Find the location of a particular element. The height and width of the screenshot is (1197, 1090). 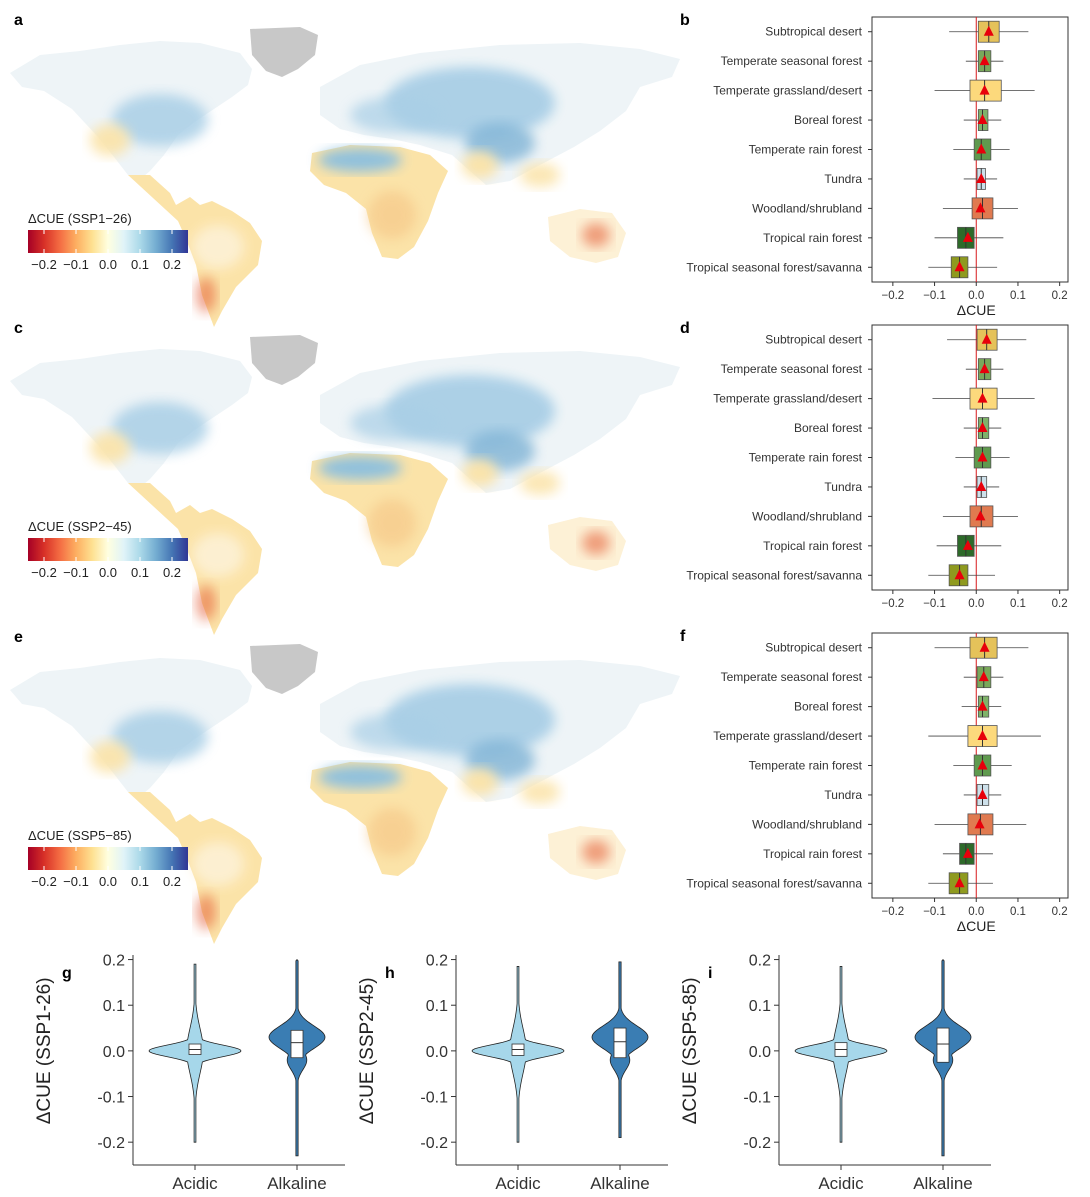

panel-label: i is located at coordinates (710, 973).